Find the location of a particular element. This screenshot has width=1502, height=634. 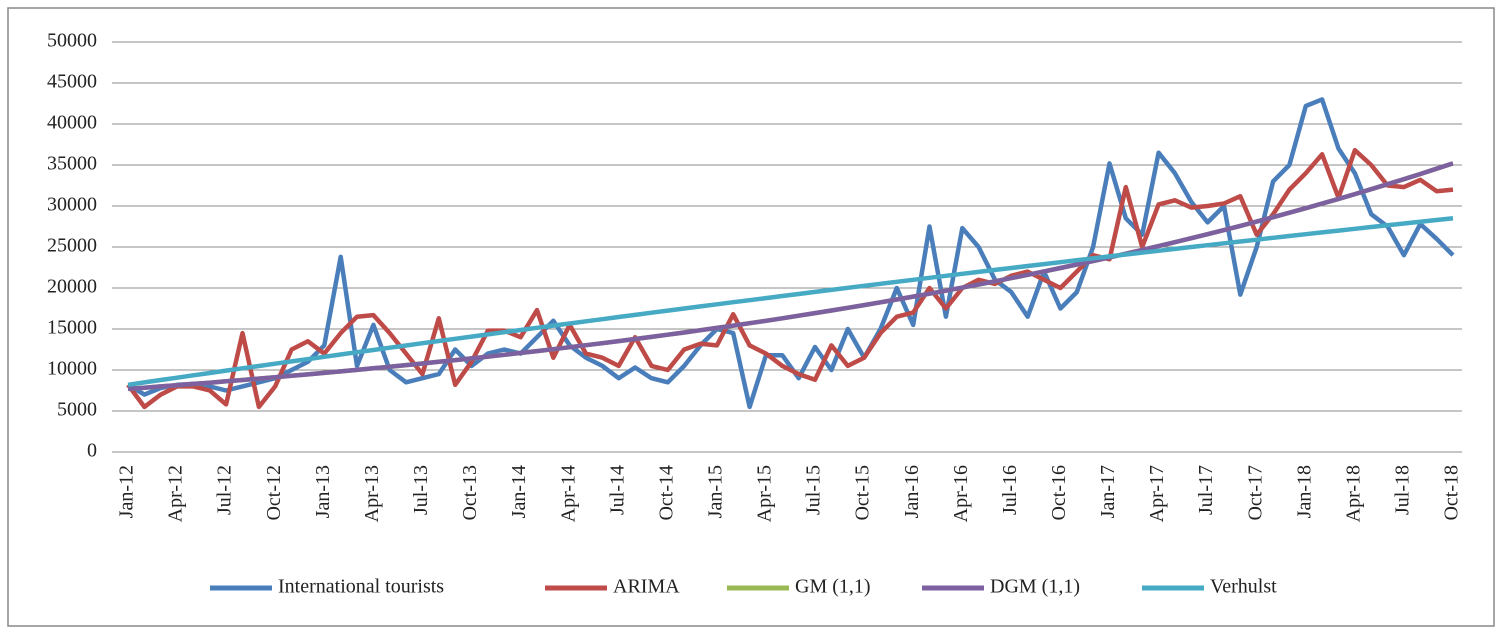

x-tick-label: Oct-17 is located at coordinates (1255, 493).